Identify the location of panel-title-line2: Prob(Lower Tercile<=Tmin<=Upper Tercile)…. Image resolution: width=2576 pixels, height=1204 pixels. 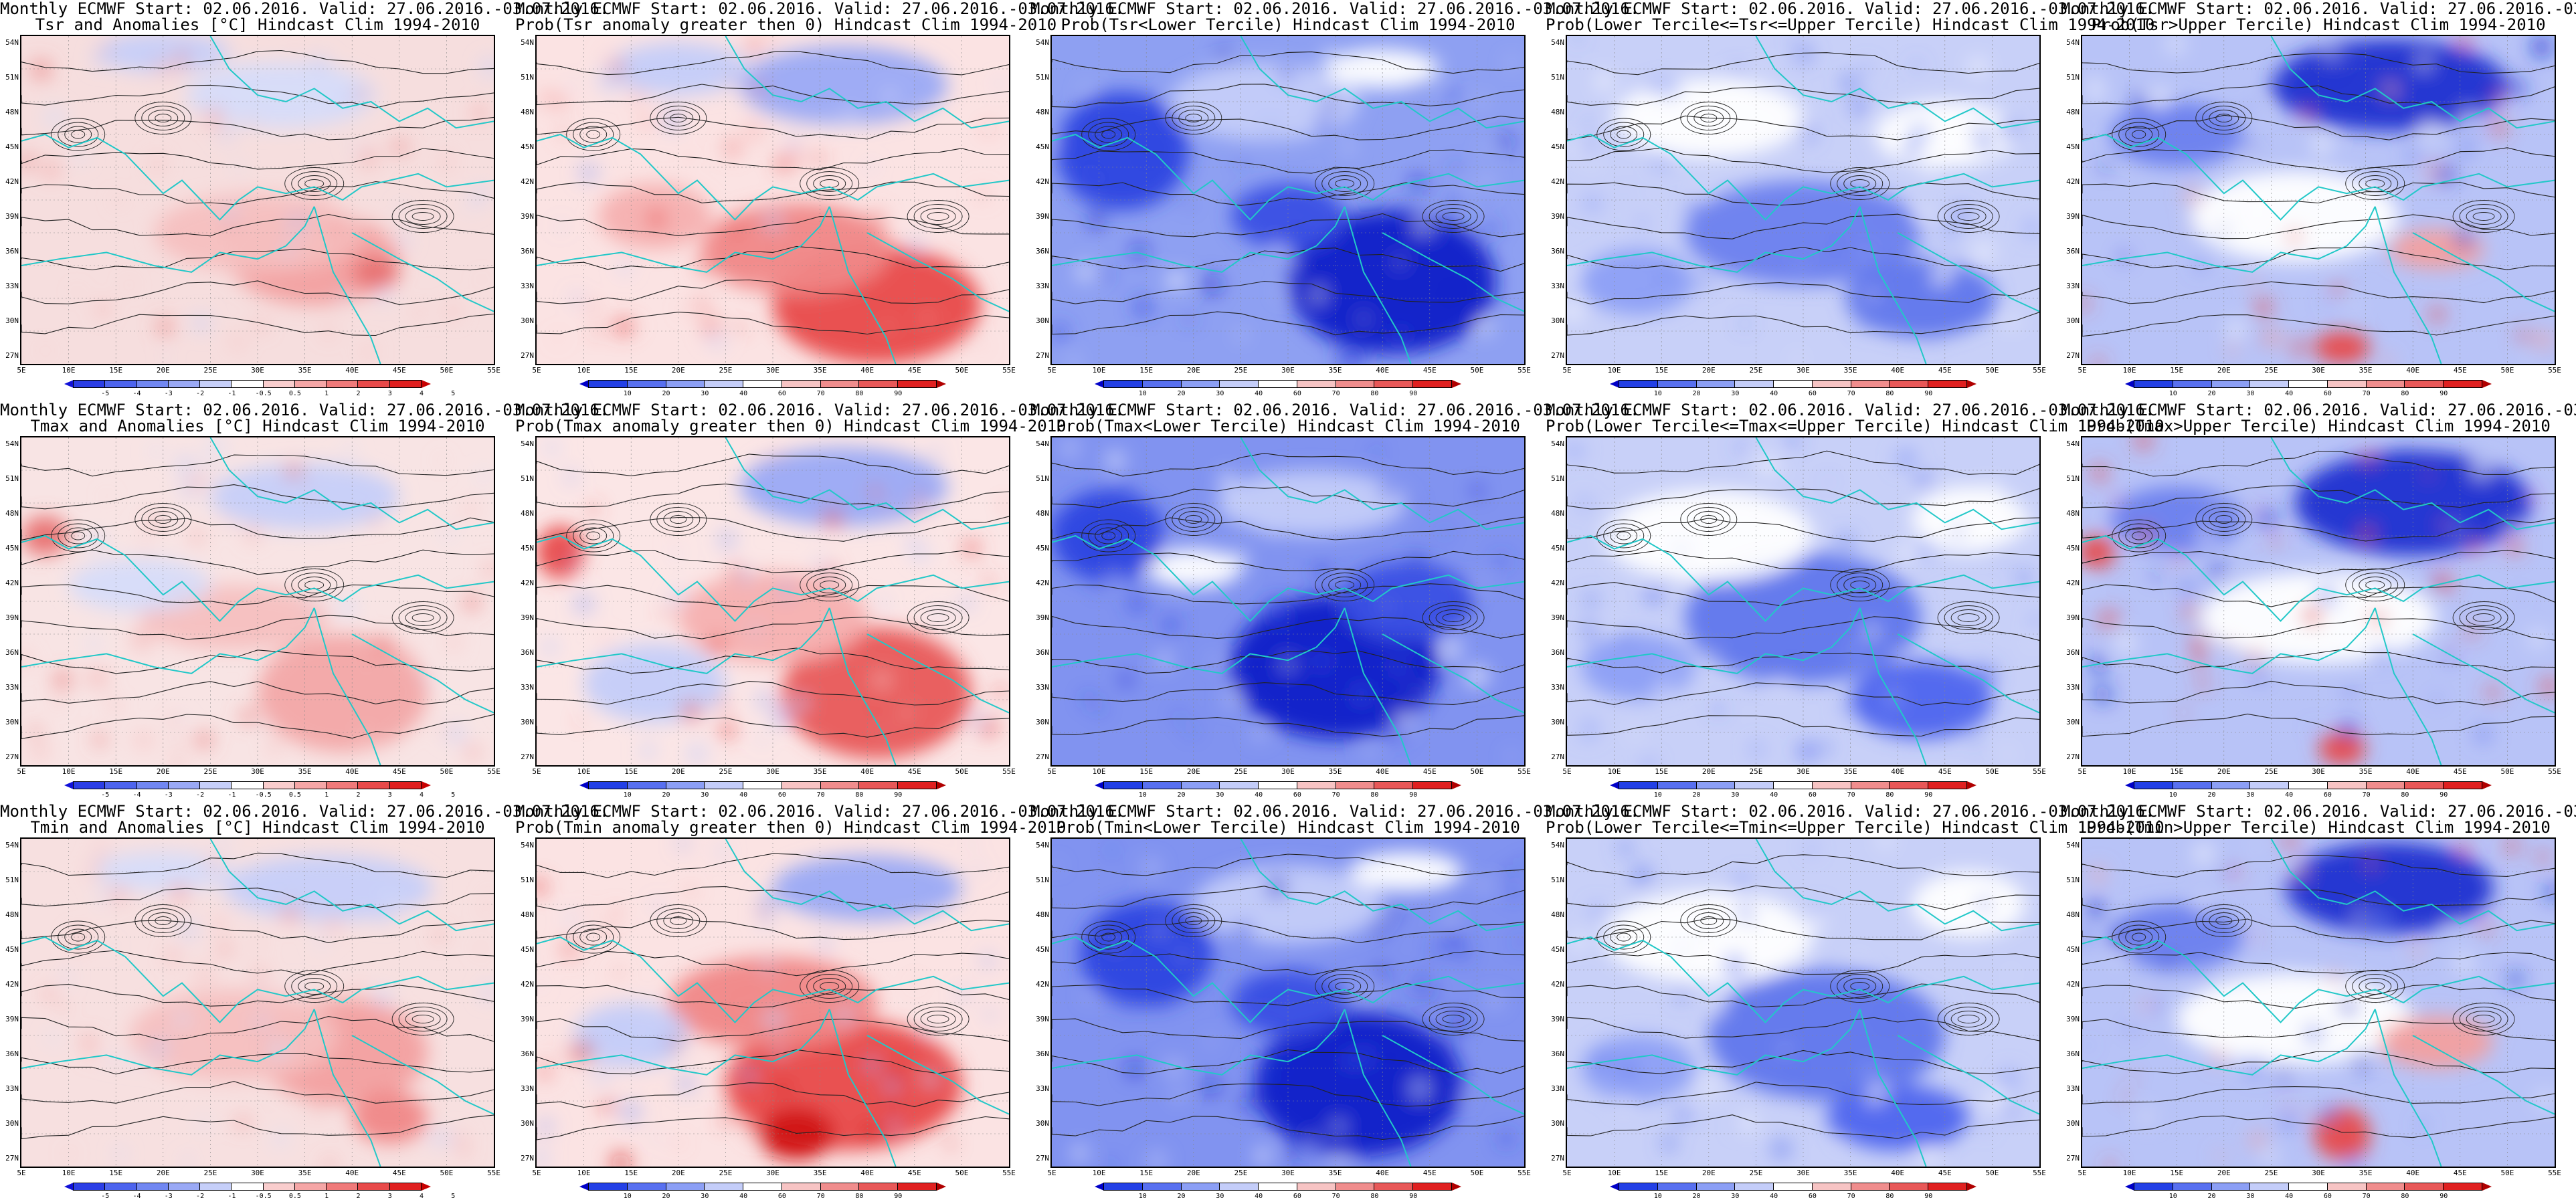
(1855, 827).